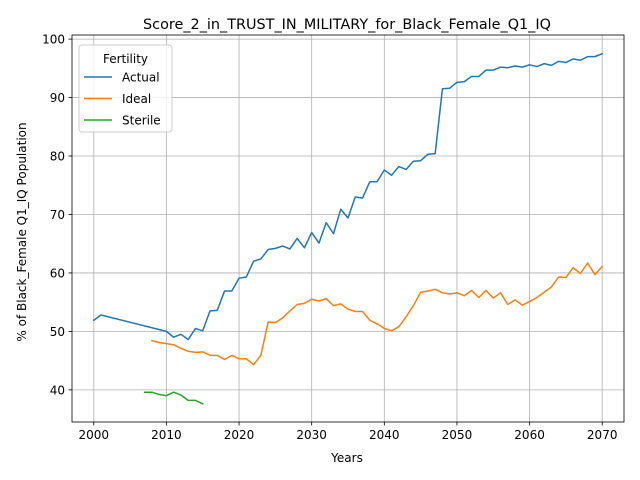 The image size is (640, 480). What do you see at coordinates (166, 435) in the screenshot?
I see `x-tick-label: 2010` at bounding box center [166, 435].